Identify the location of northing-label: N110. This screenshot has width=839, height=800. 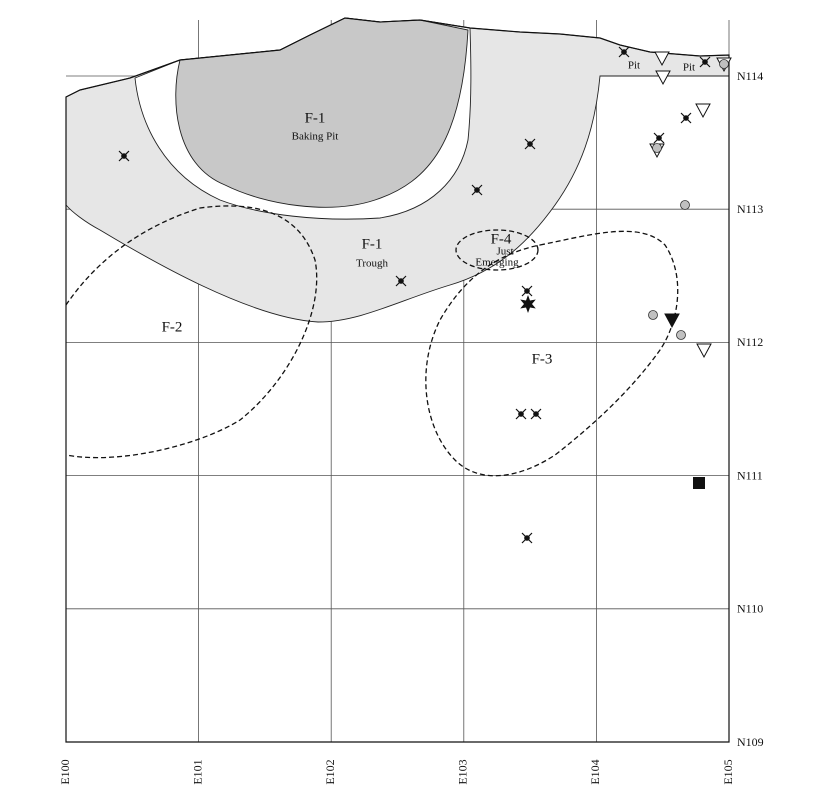
(750, 609).